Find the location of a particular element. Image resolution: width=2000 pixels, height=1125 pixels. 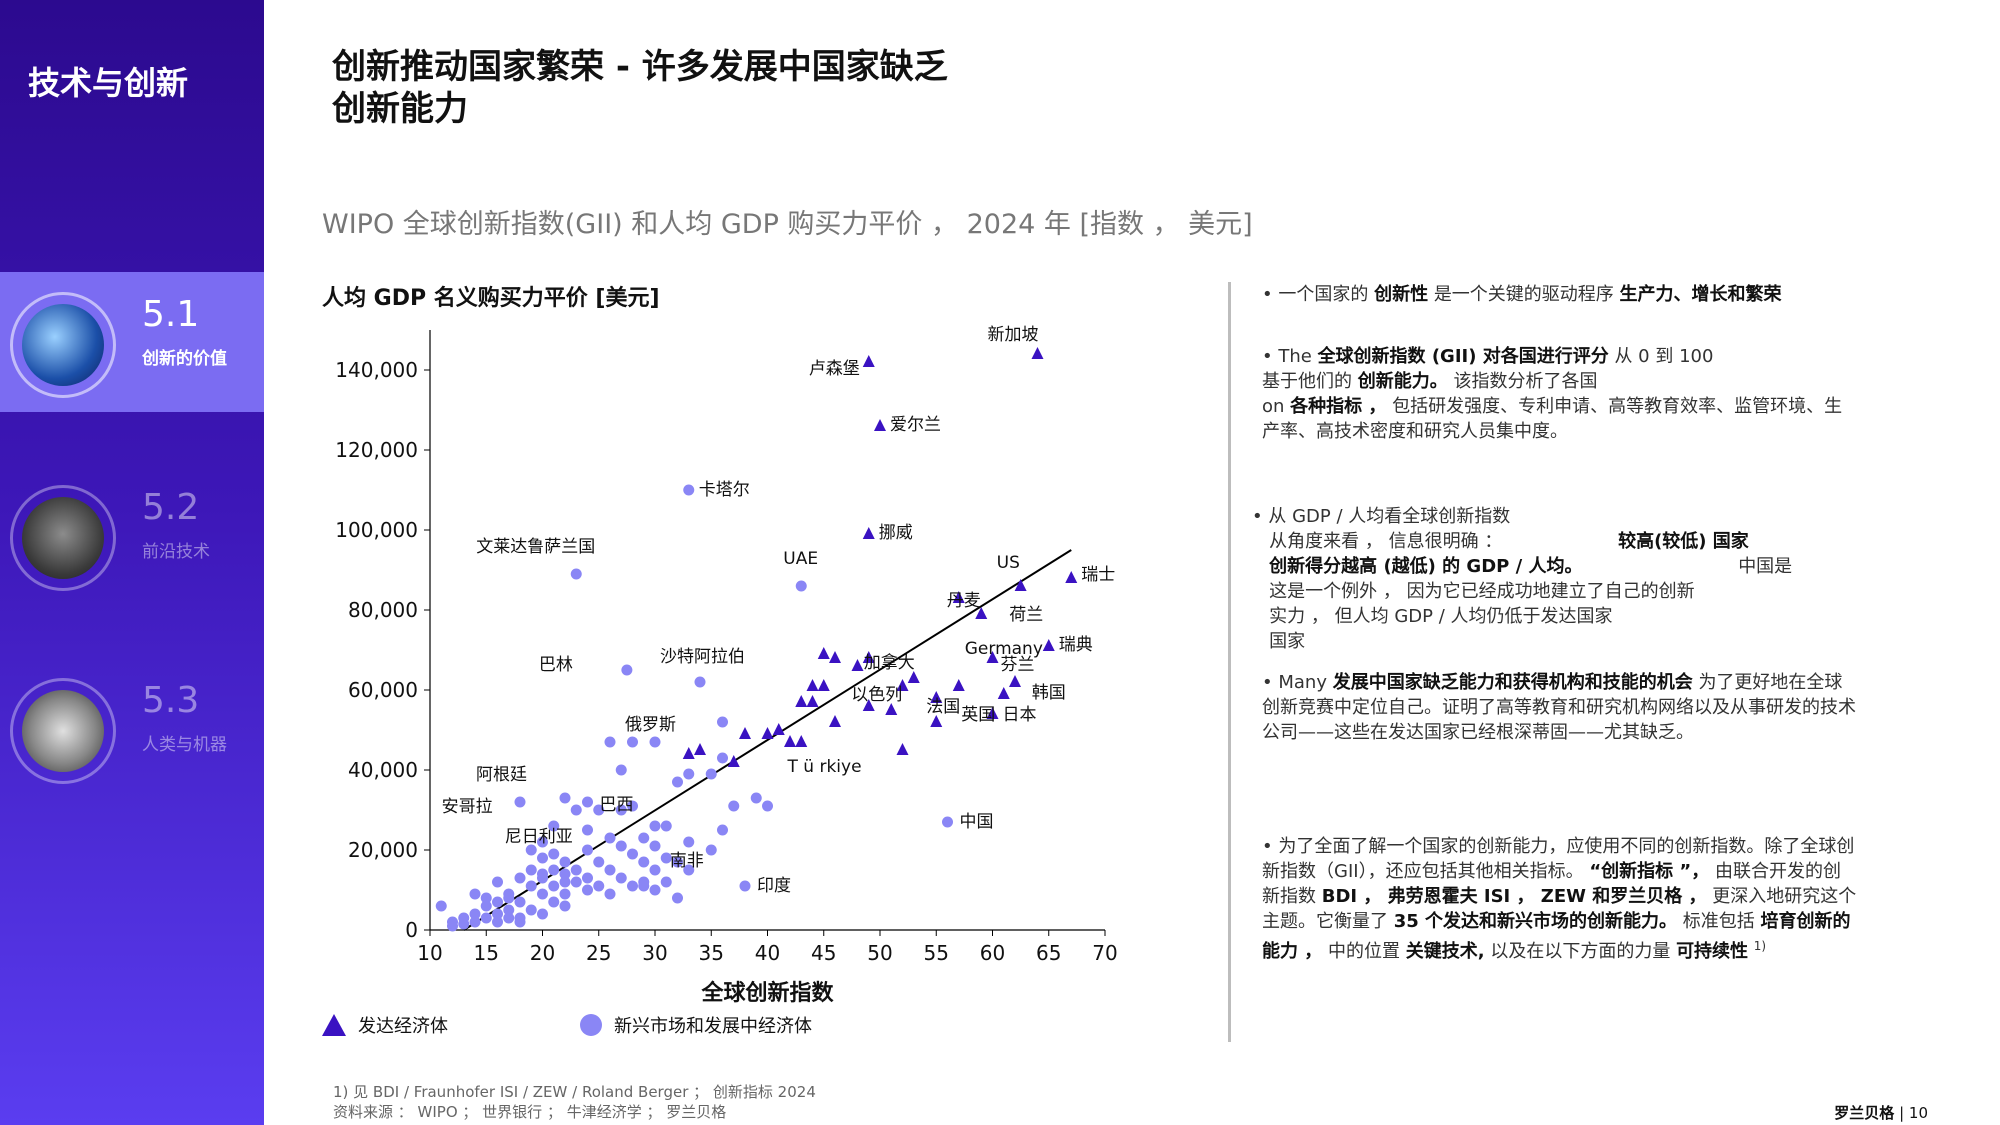

annotation-label: 日本 is located at coordinates (1020, 715).